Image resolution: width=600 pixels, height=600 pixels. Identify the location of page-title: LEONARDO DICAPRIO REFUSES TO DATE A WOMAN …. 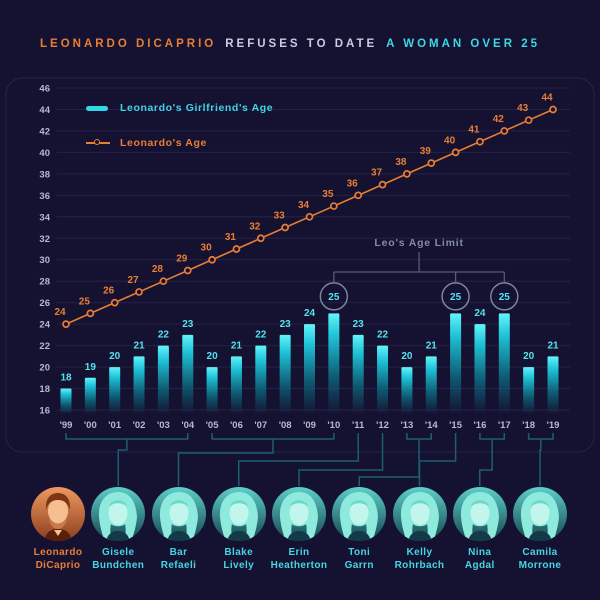
(310, 44).